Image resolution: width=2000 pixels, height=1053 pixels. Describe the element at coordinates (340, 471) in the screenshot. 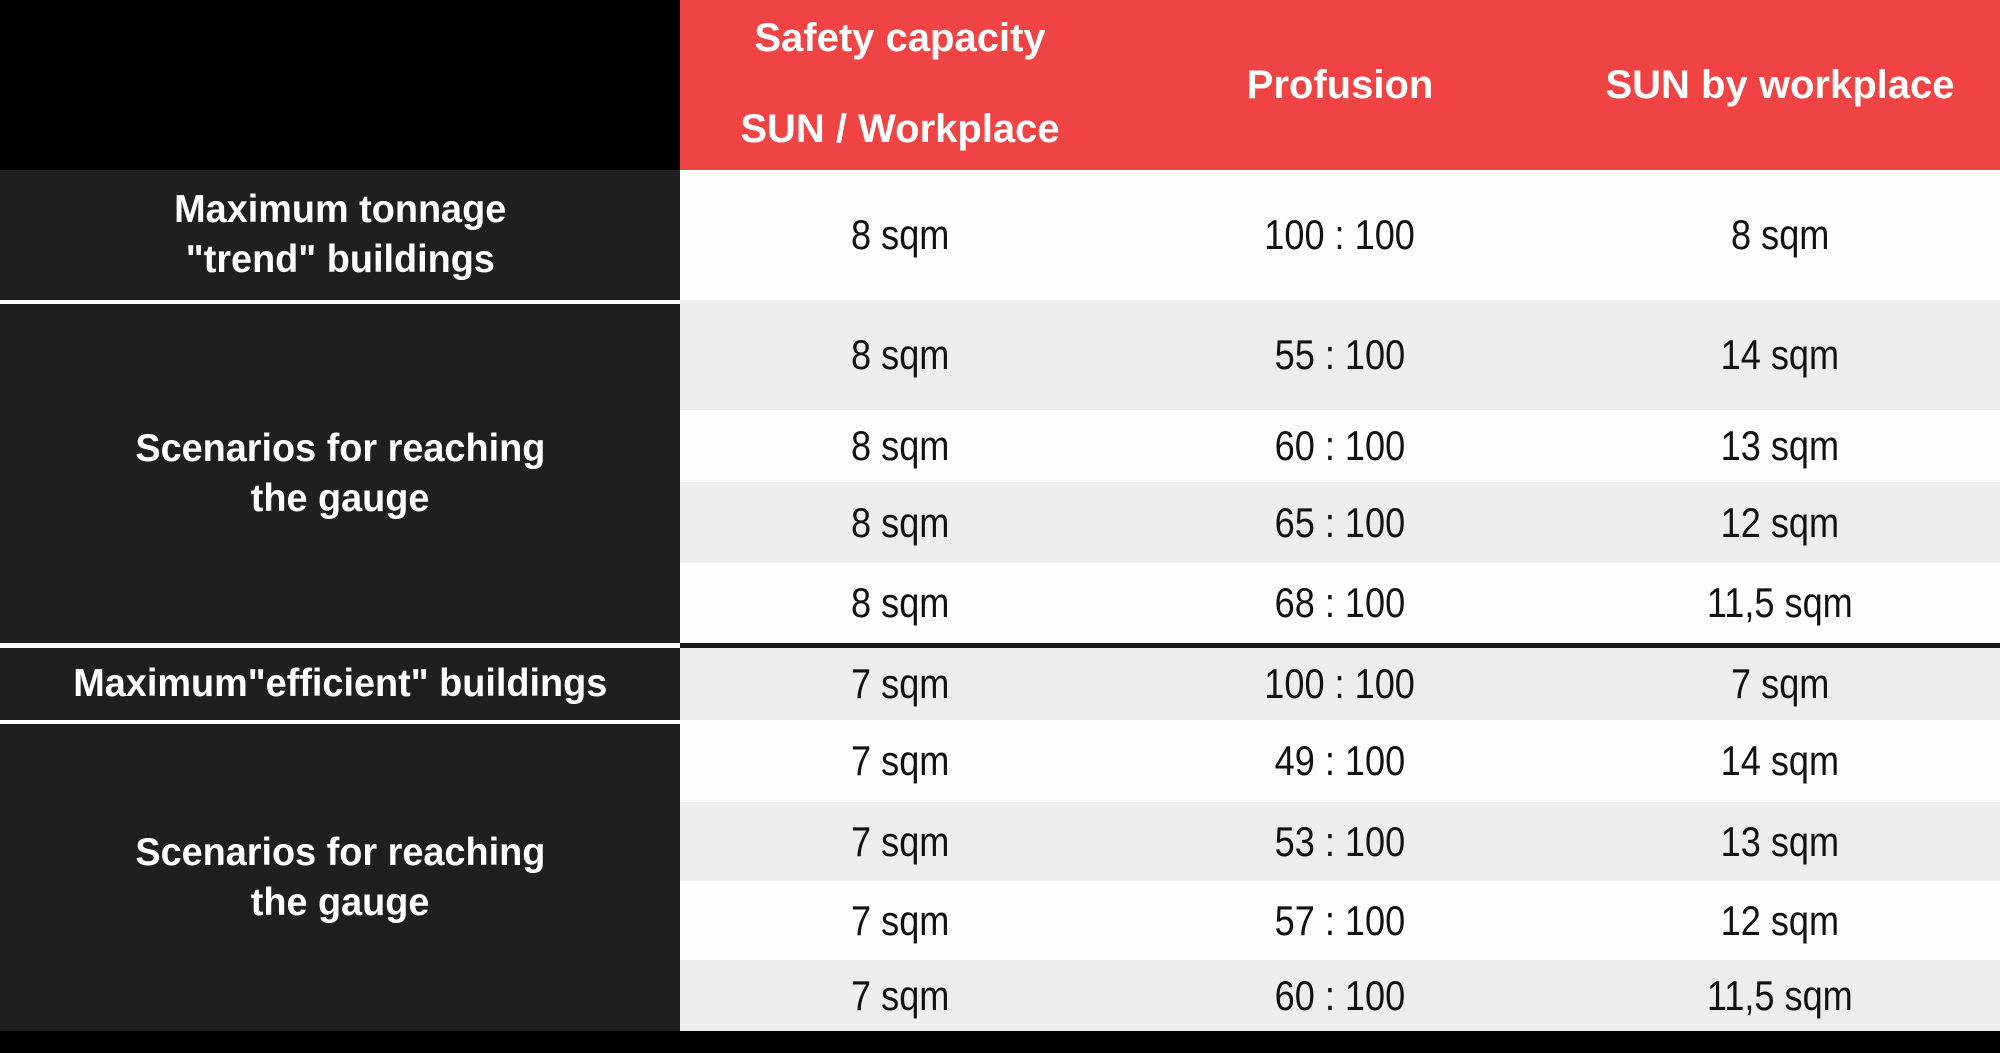

I see `row-label-scenarios-trend: Scenarios for reaching the gauge` at that location.